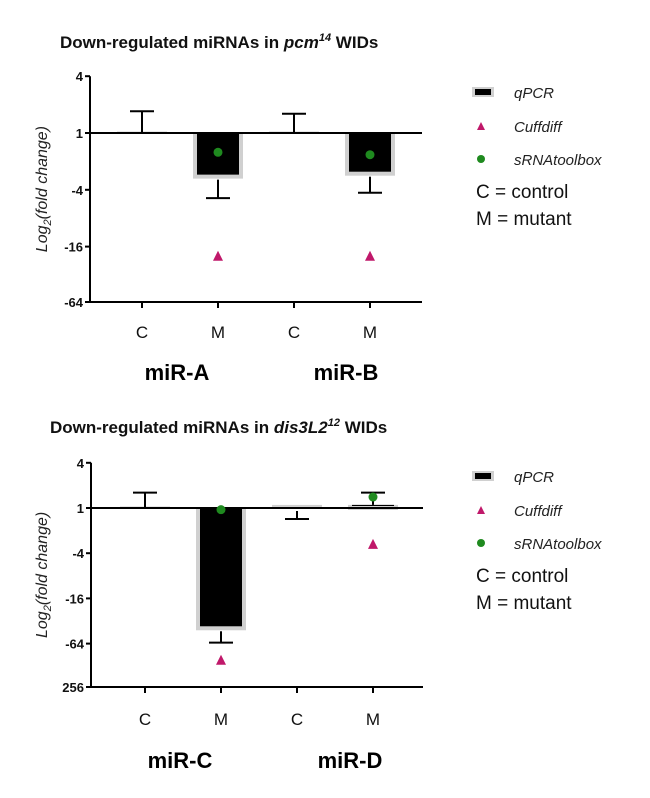  I want to click on group-label: miR-B, so click(346, 372).